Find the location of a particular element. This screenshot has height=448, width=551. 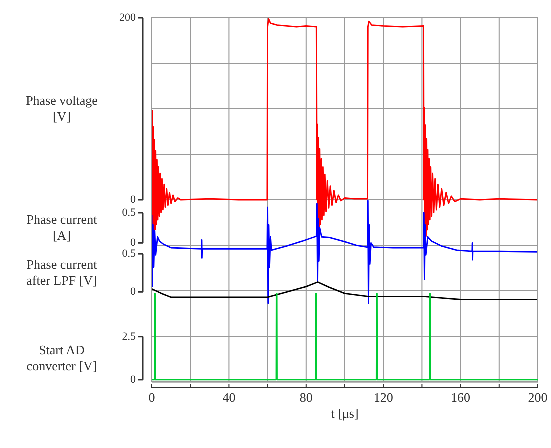

y-axis-title: Start AD converter [V] is located at coordinates (62, 358).